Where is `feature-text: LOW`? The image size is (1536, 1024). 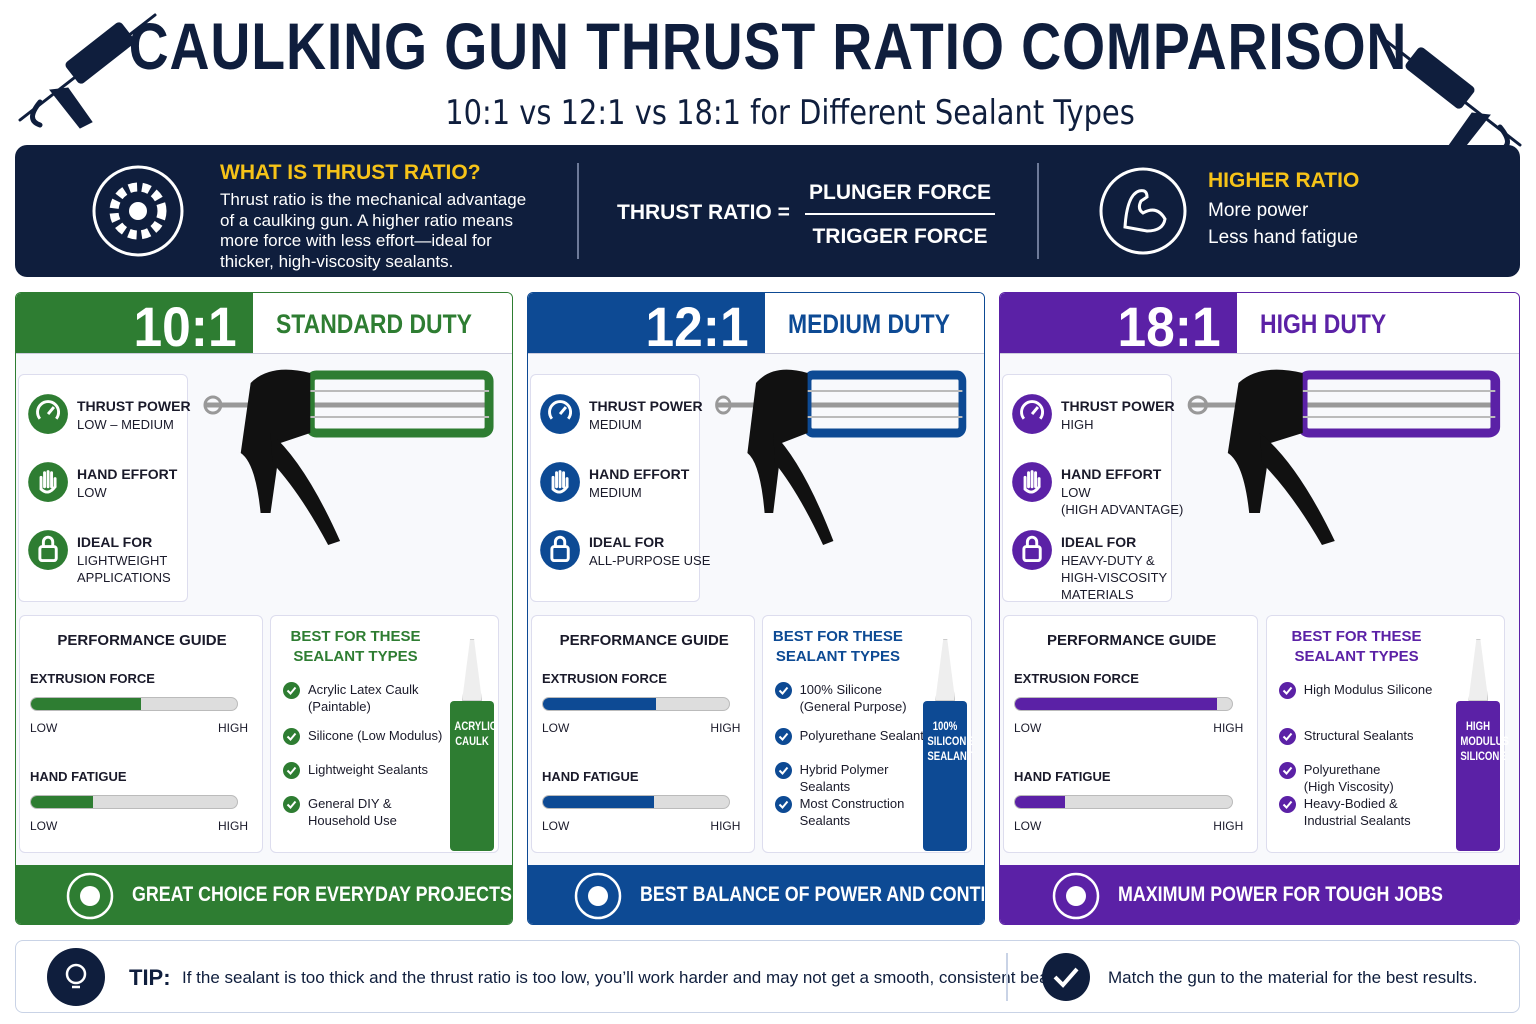
feature-text: LOW is located at coordinates (1076, 492).